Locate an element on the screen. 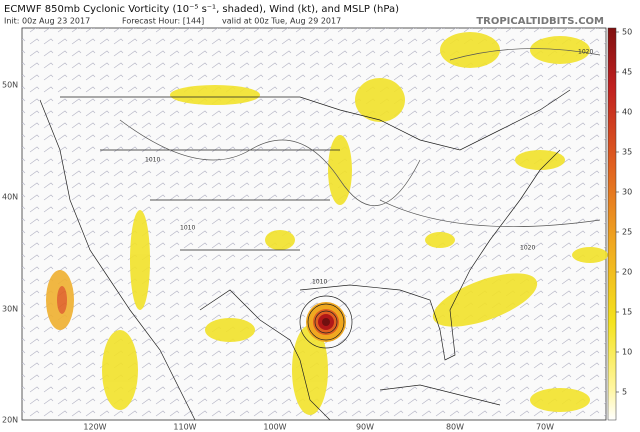  longitude-label: 80W is located at coordinates (455, 427).